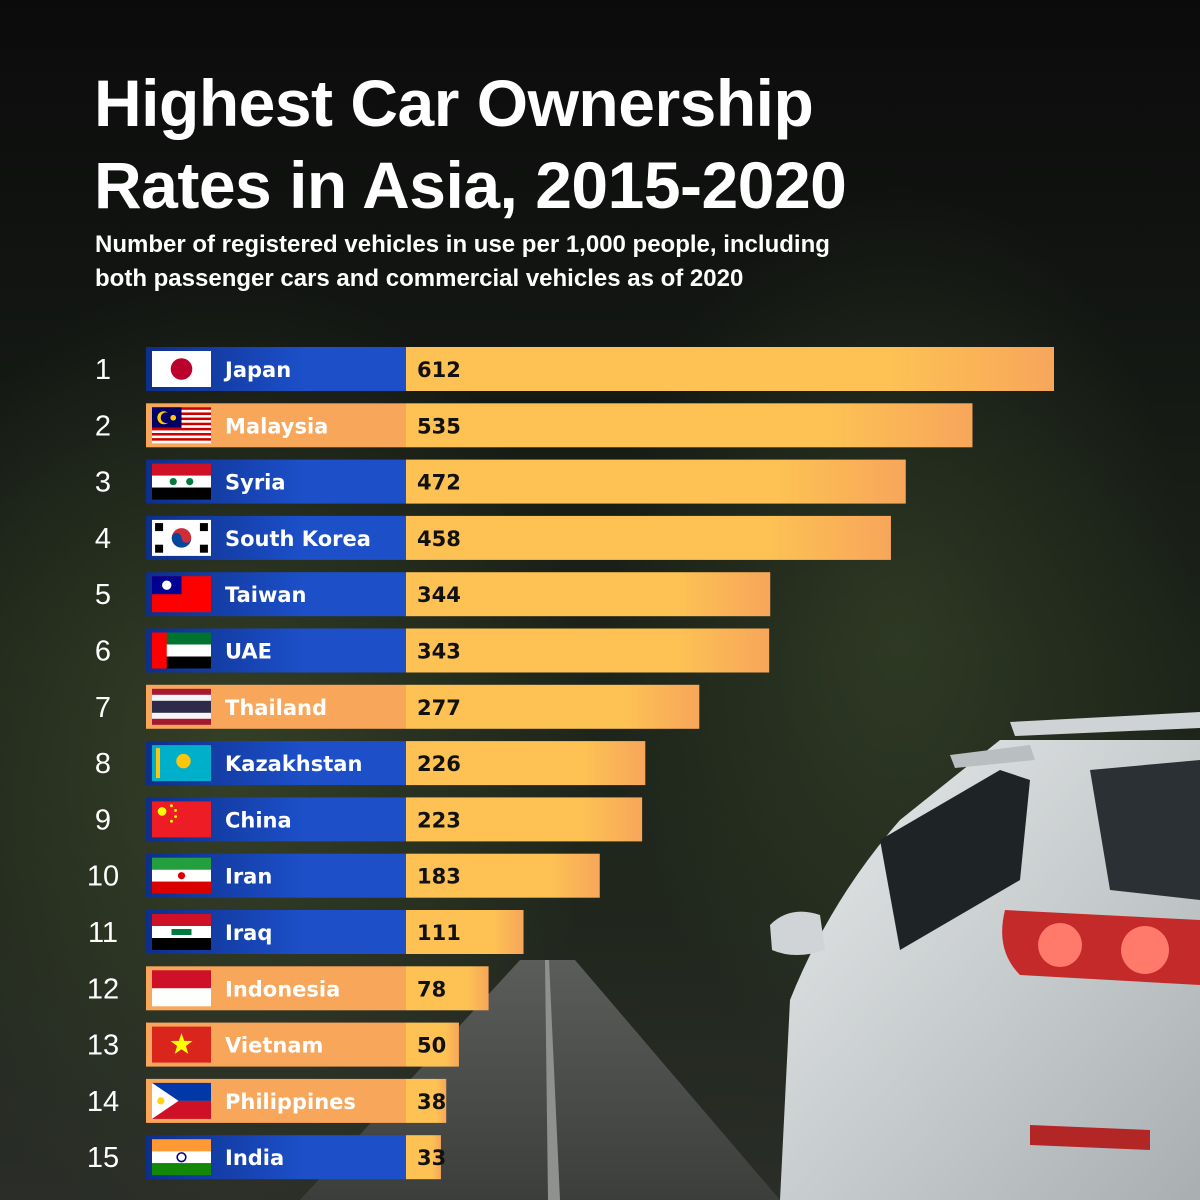 The image size is (1200, 1200). What do you see at coordinates (181, 369) in the screenshot?
I see `japan-flag` at bounding box center [181, 369].